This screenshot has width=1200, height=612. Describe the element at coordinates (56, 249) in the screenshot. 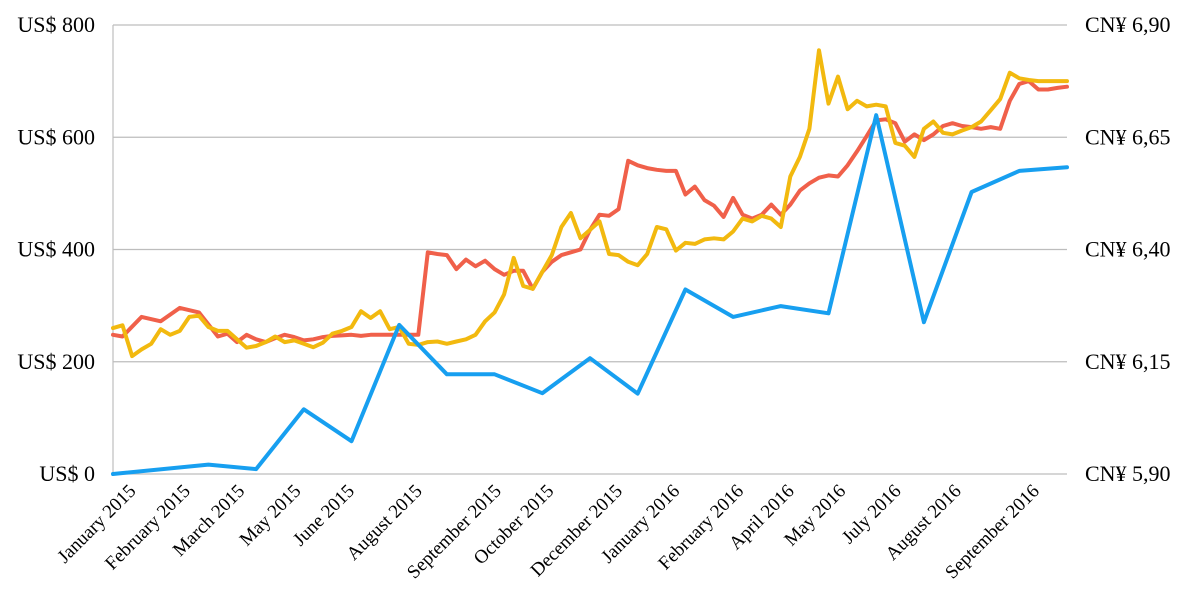

I see `y-left-tick-label: US$ 400` at that location.